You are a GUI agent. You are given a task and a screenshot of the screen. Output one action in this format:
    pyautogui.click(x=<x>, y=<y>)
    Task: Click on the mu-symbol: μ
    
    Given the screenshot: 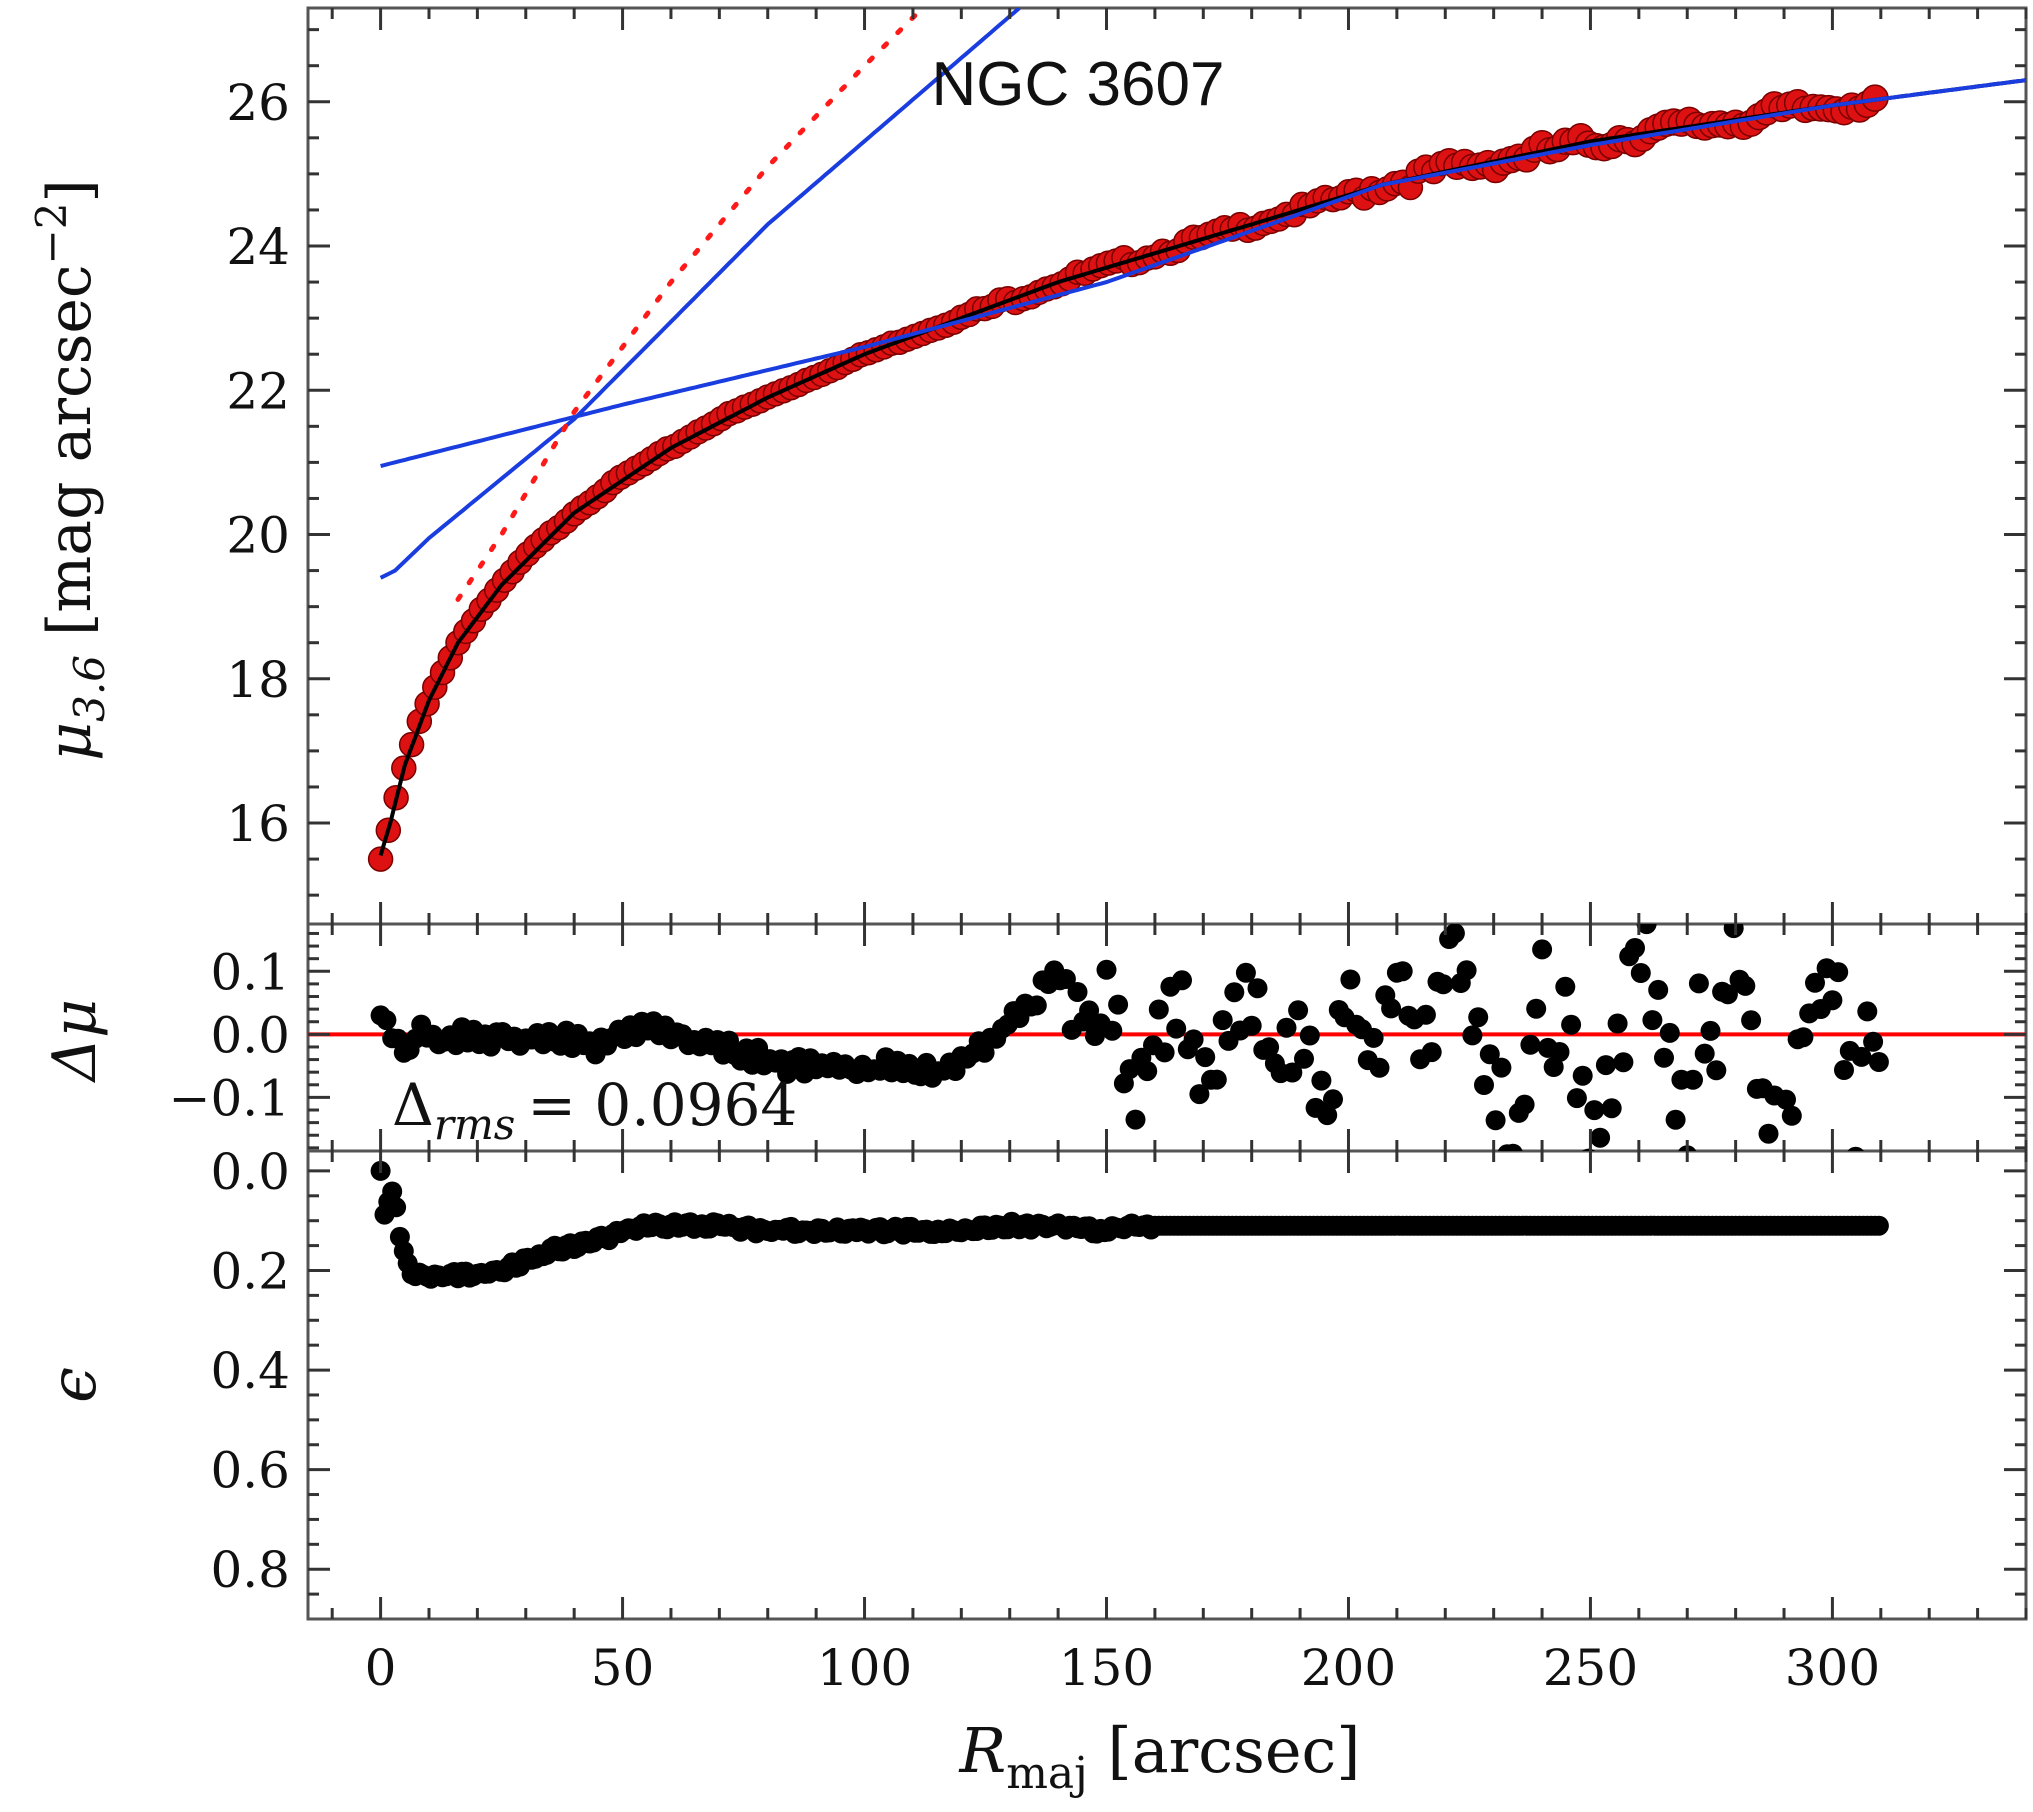 What is the action you would take?
    pyautogui.click(x=70, y=741)
    